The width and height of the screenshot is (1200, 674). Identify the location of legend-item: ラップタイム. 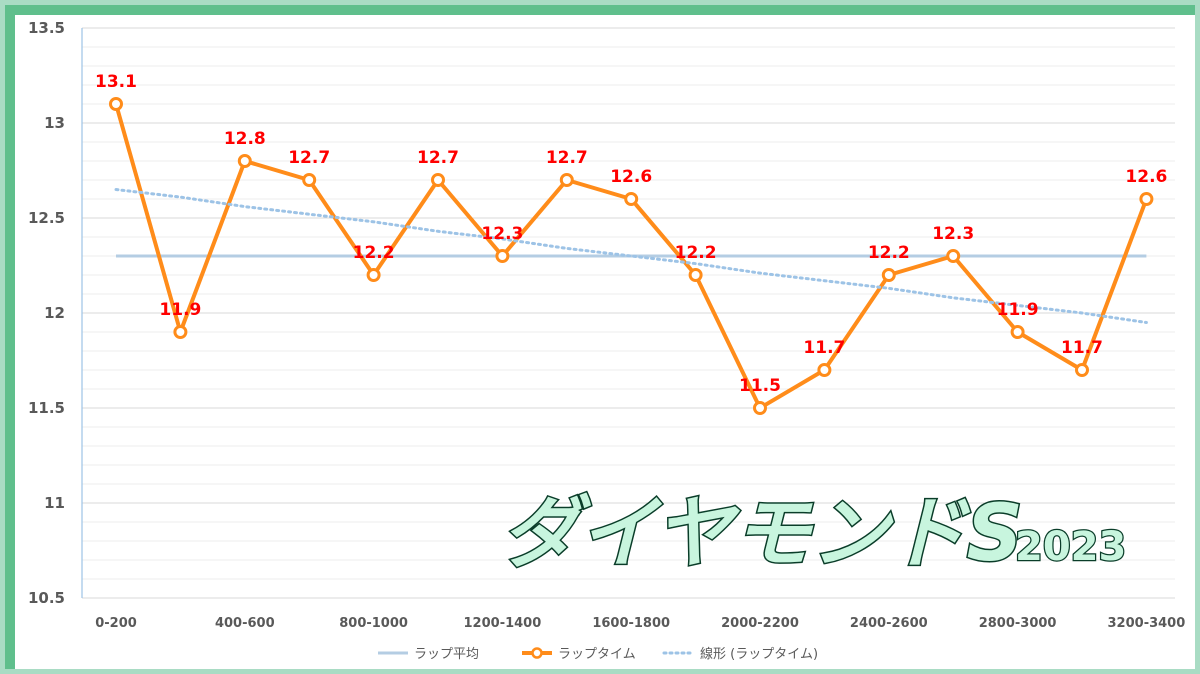
(579, 654).